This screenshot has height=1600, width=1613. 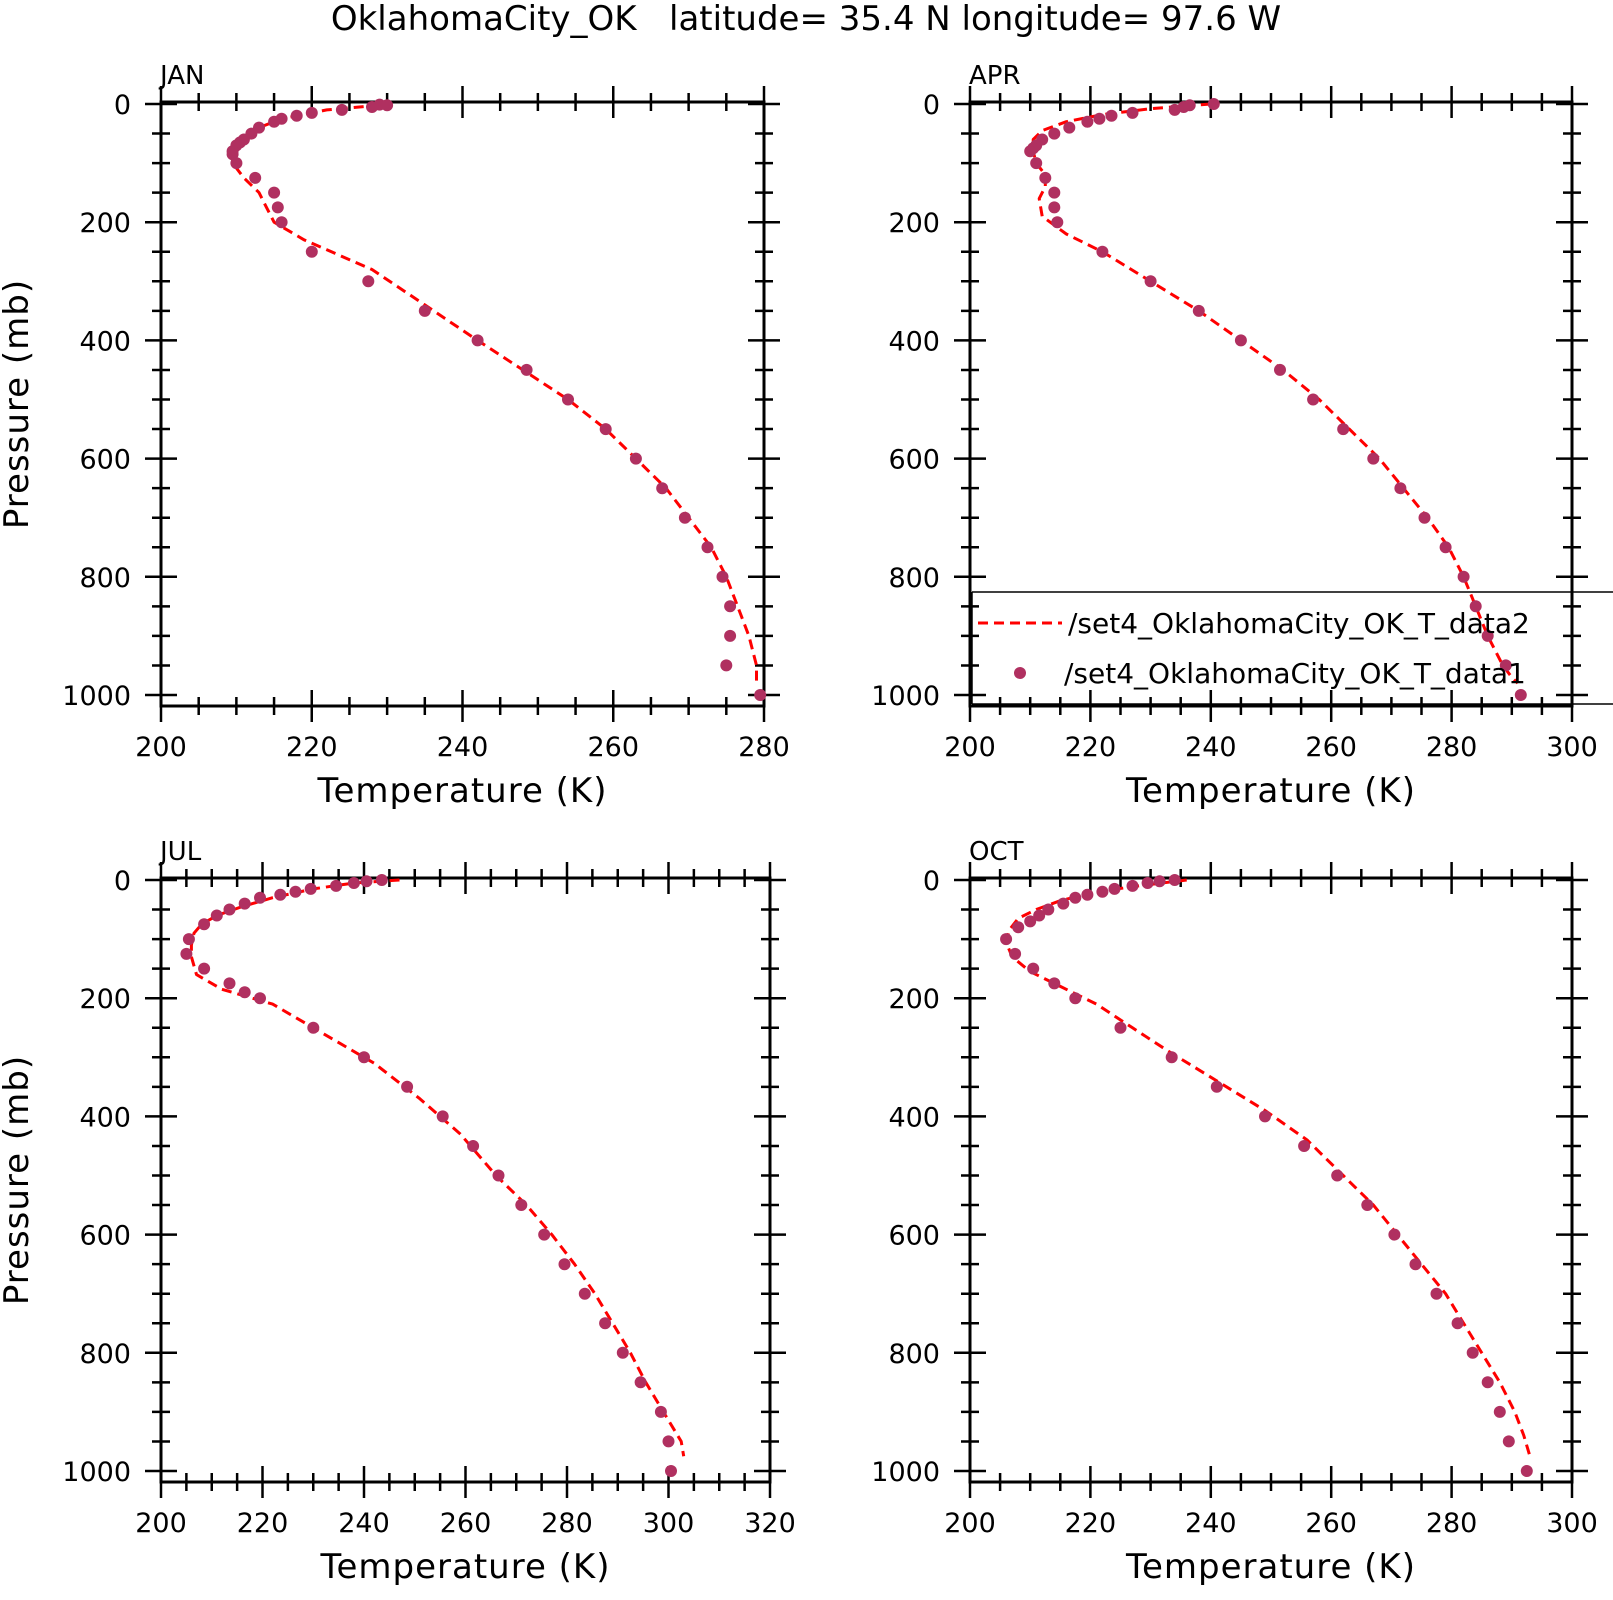 I want to click on oct-xtick-label: 280, so click(x=1452, y=1523).